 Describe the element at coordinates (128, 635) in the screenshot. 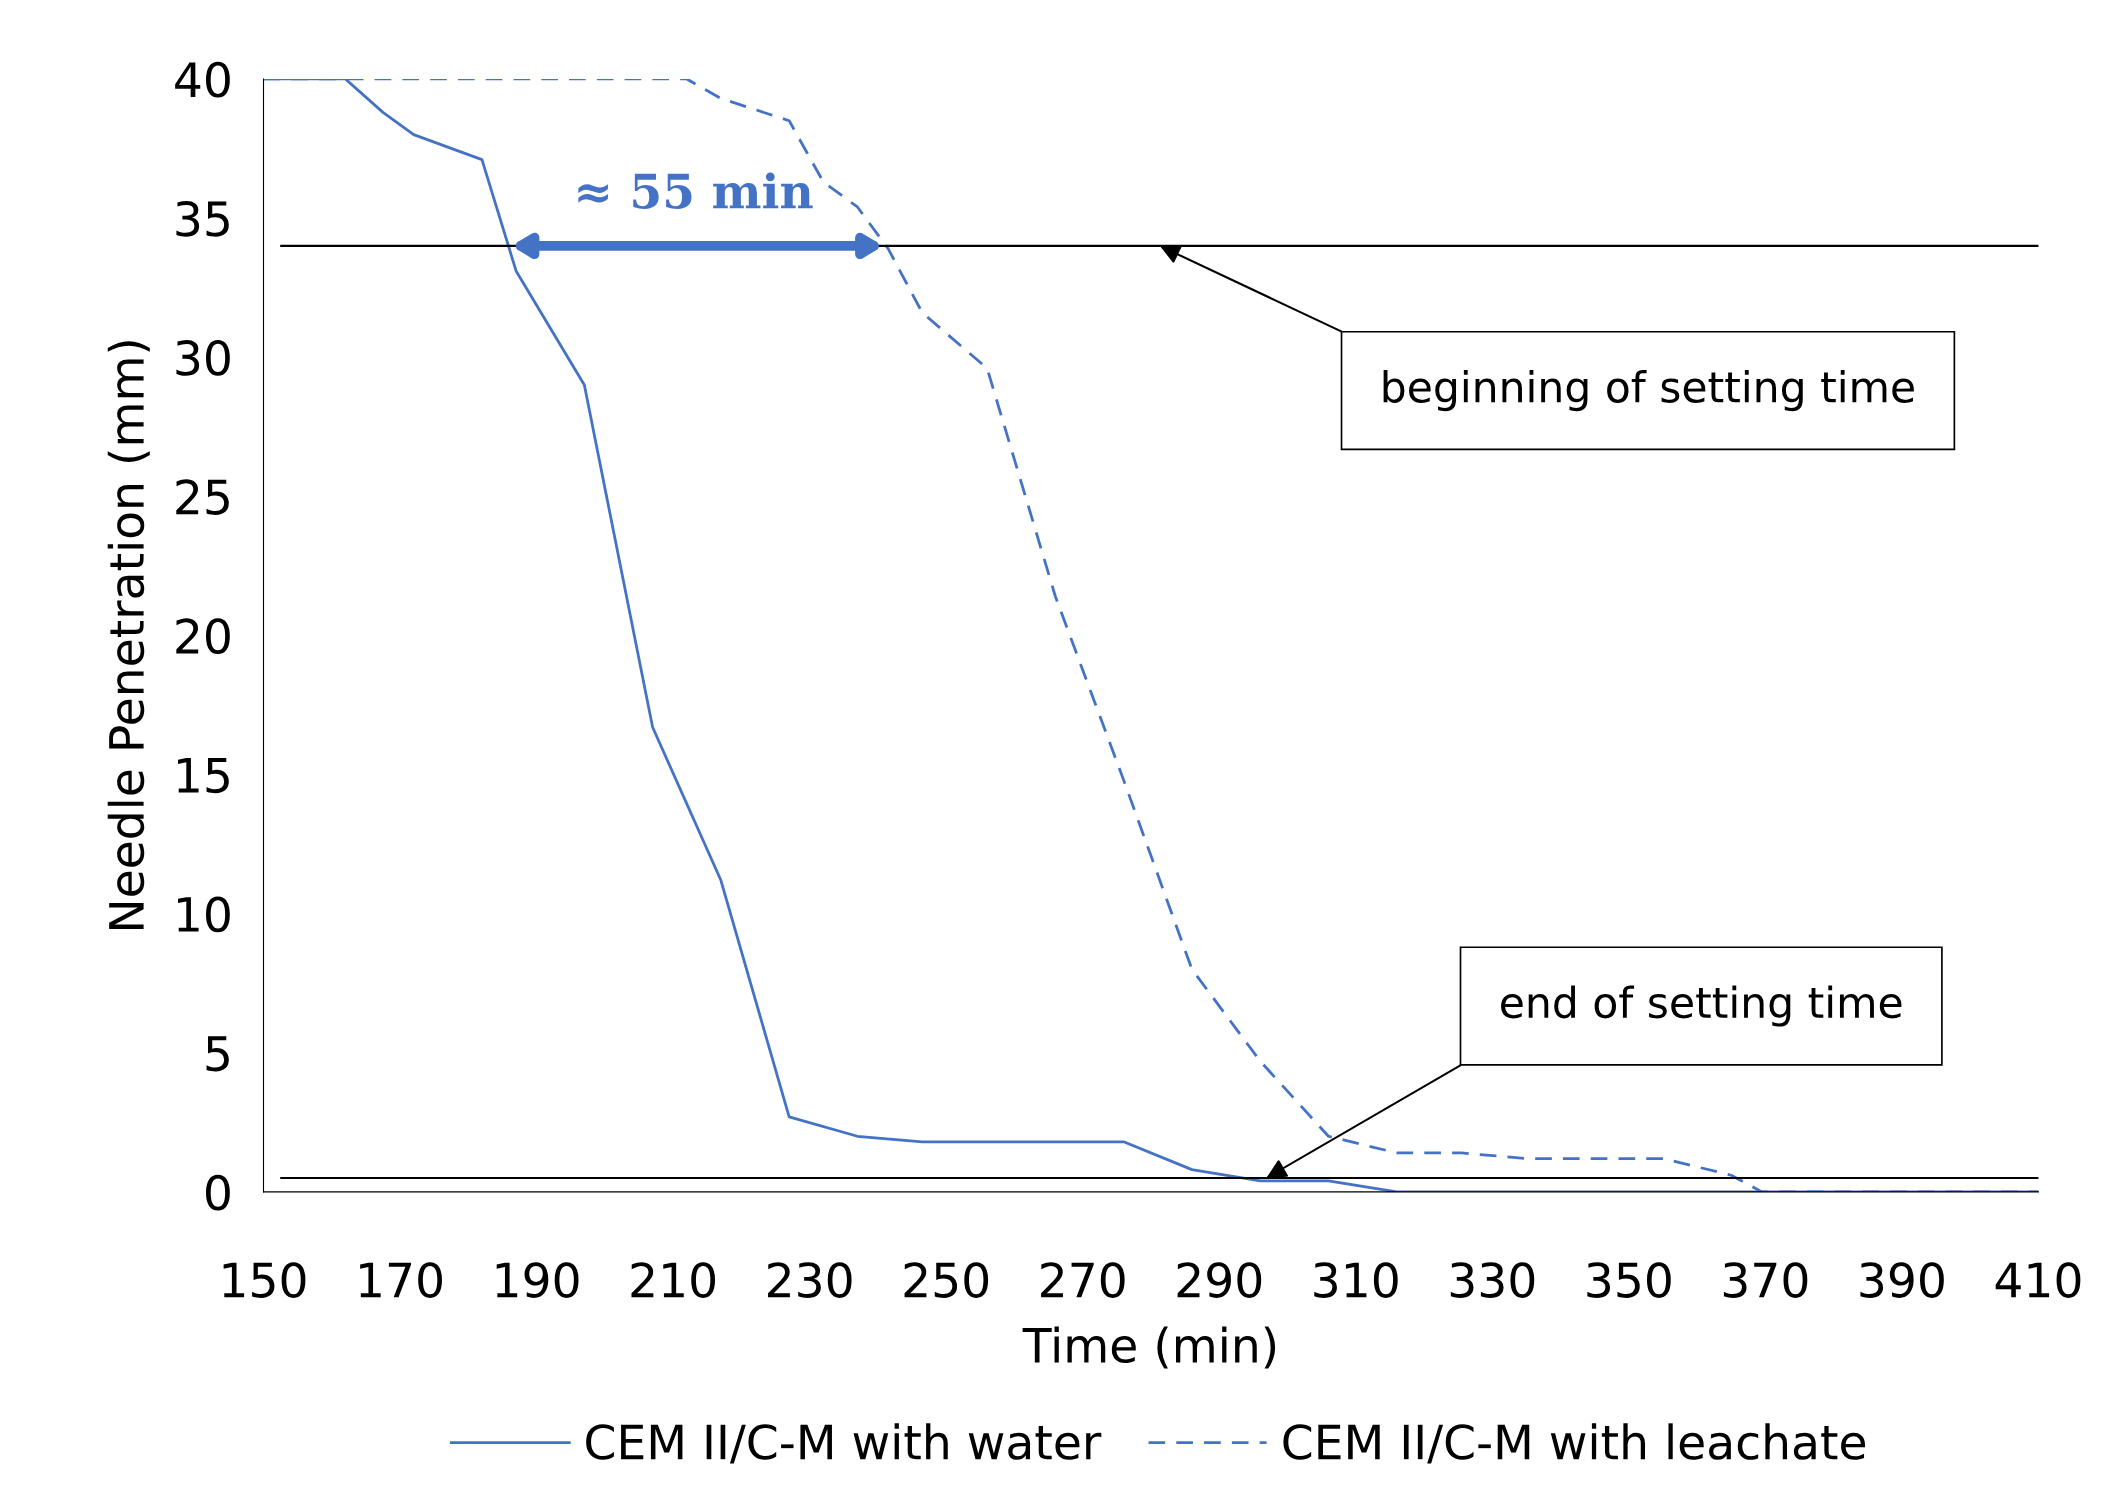

I see `y-axis-title: Needle Penetration (mm)` at that location.